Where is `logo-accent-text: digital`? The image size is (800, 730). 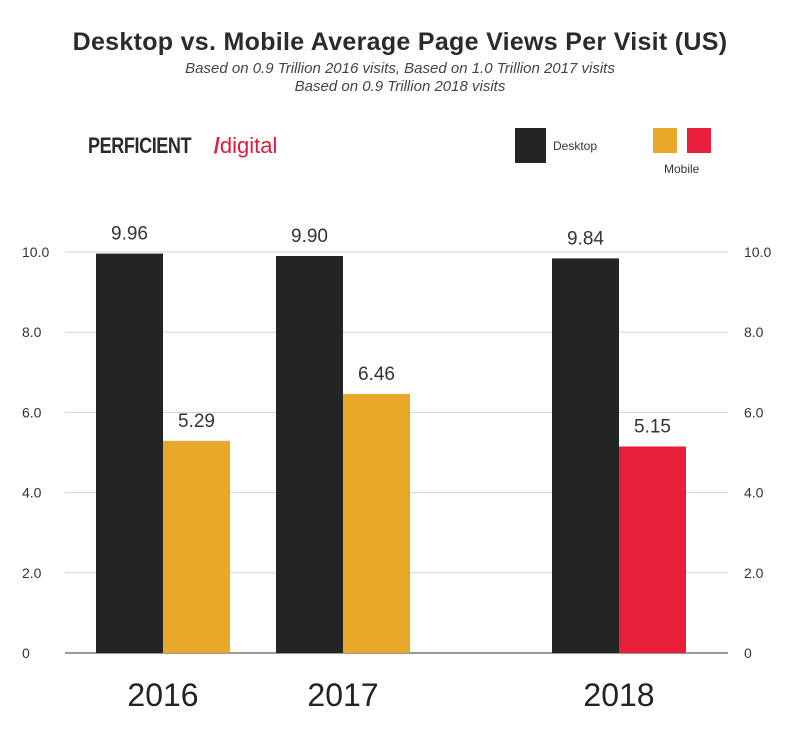
logo-accent-text: digital is located at coordinates (248, 145).